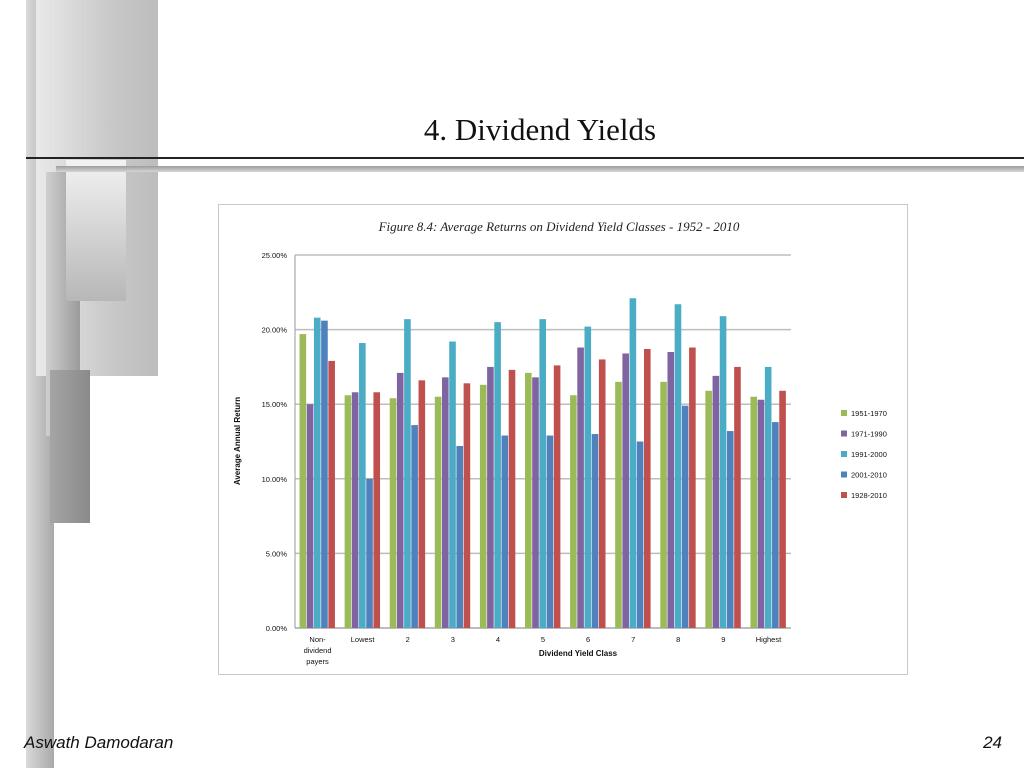  Describe the element at coordinates (869, 413) in the screenshot. I see `legend-entry: 1951-1970` at that location.